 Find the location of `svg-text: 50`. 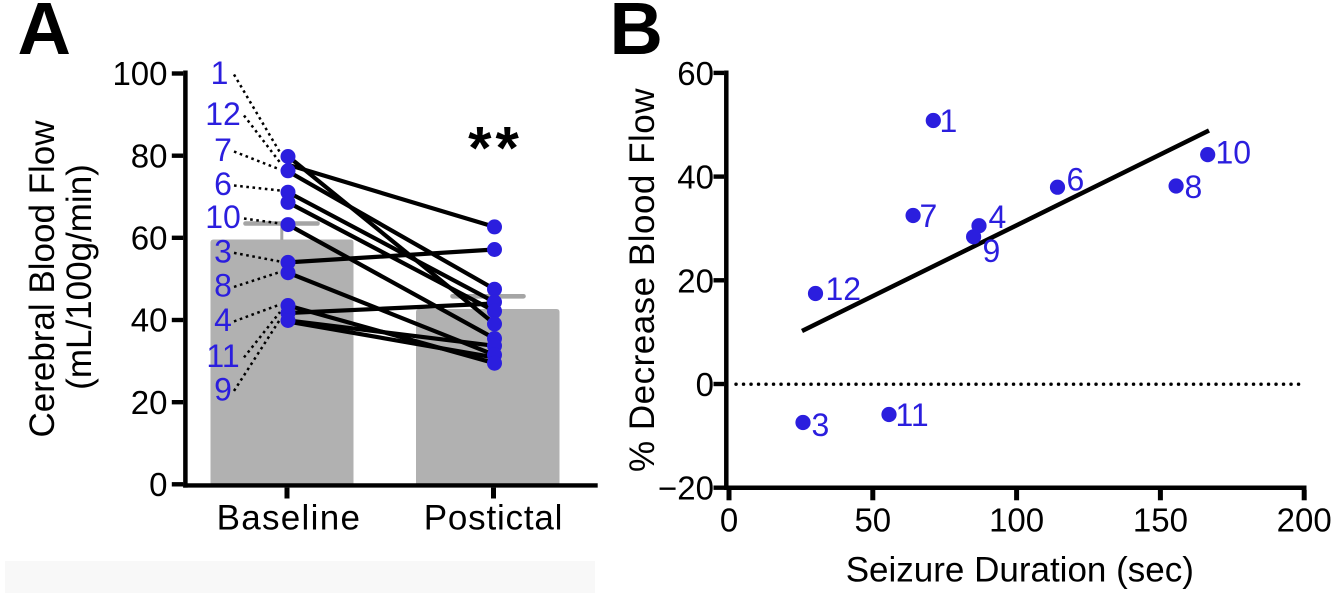

svg-text: 50 is located at coordinates (872, 520).